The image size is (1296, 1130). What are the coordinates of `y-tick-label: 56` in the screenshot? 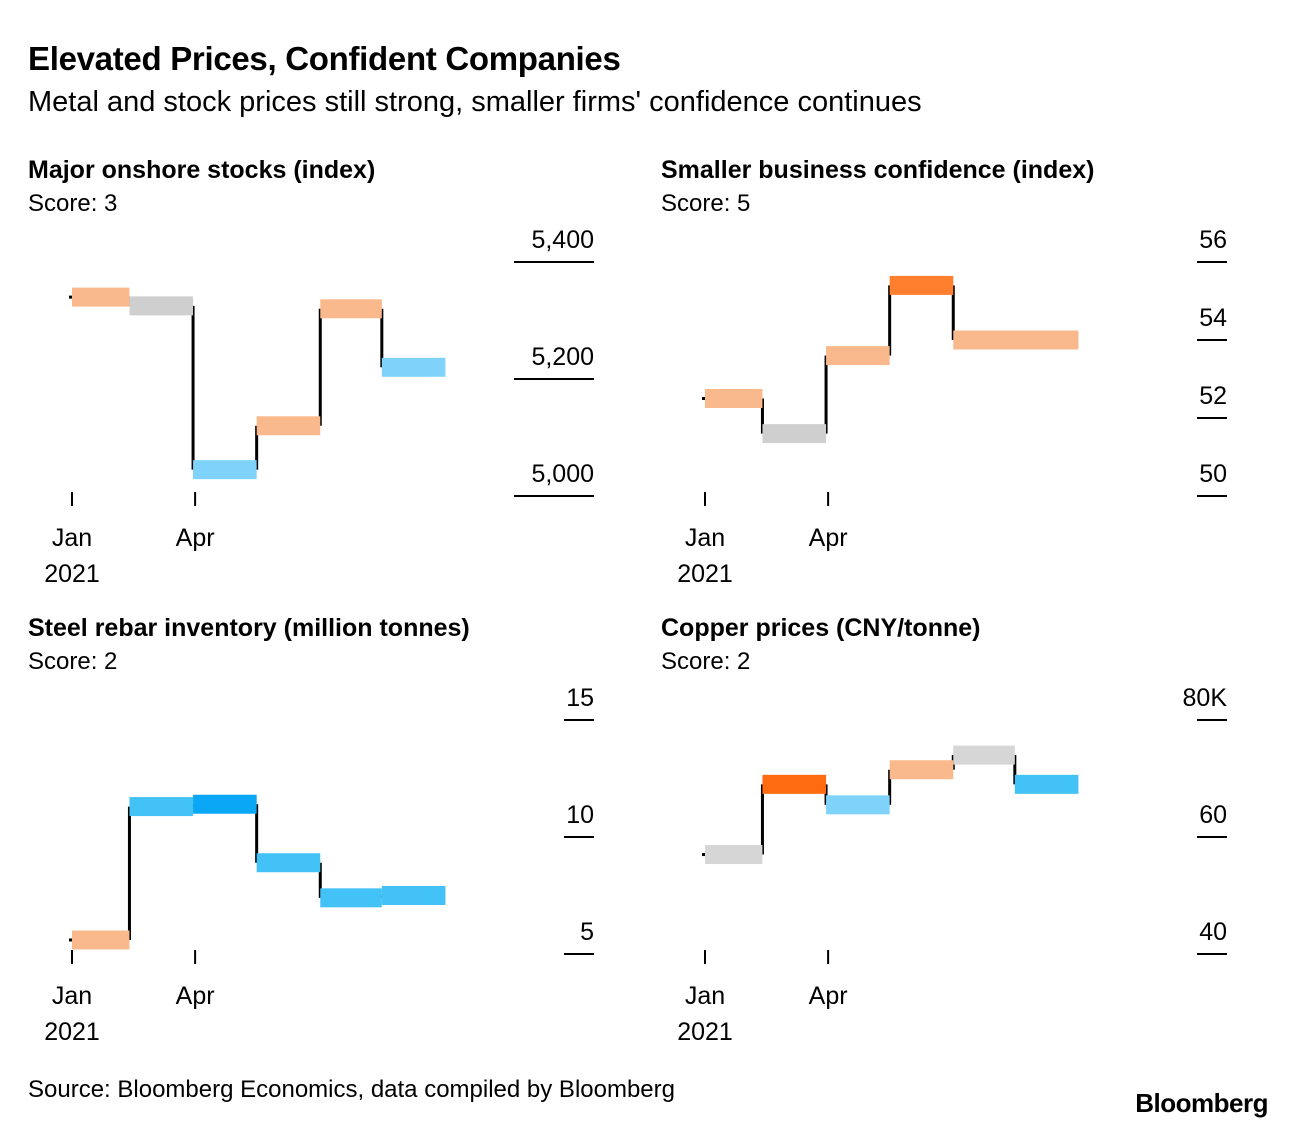 It's located at (1213, 240).